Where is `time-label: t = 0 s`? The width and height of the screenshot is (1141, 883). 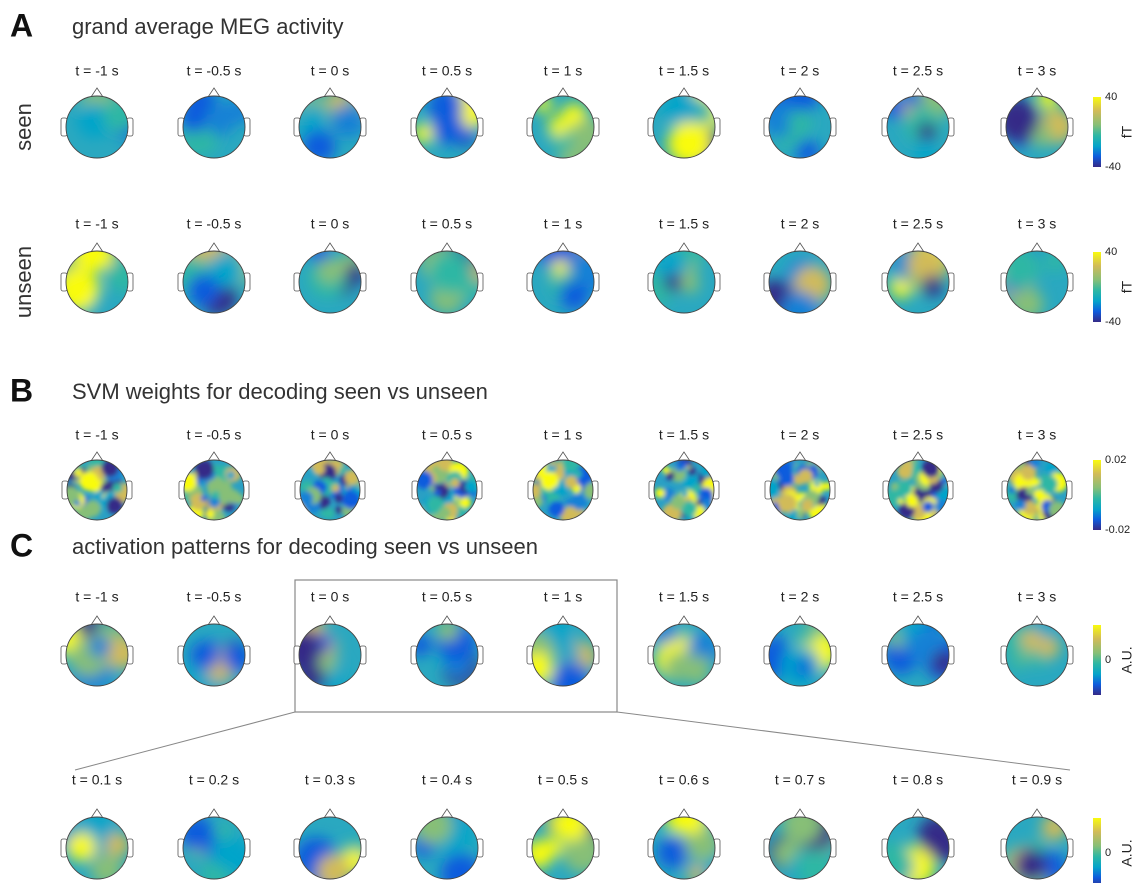 time-label: t = 0 s is located at coordinates (330, 224).